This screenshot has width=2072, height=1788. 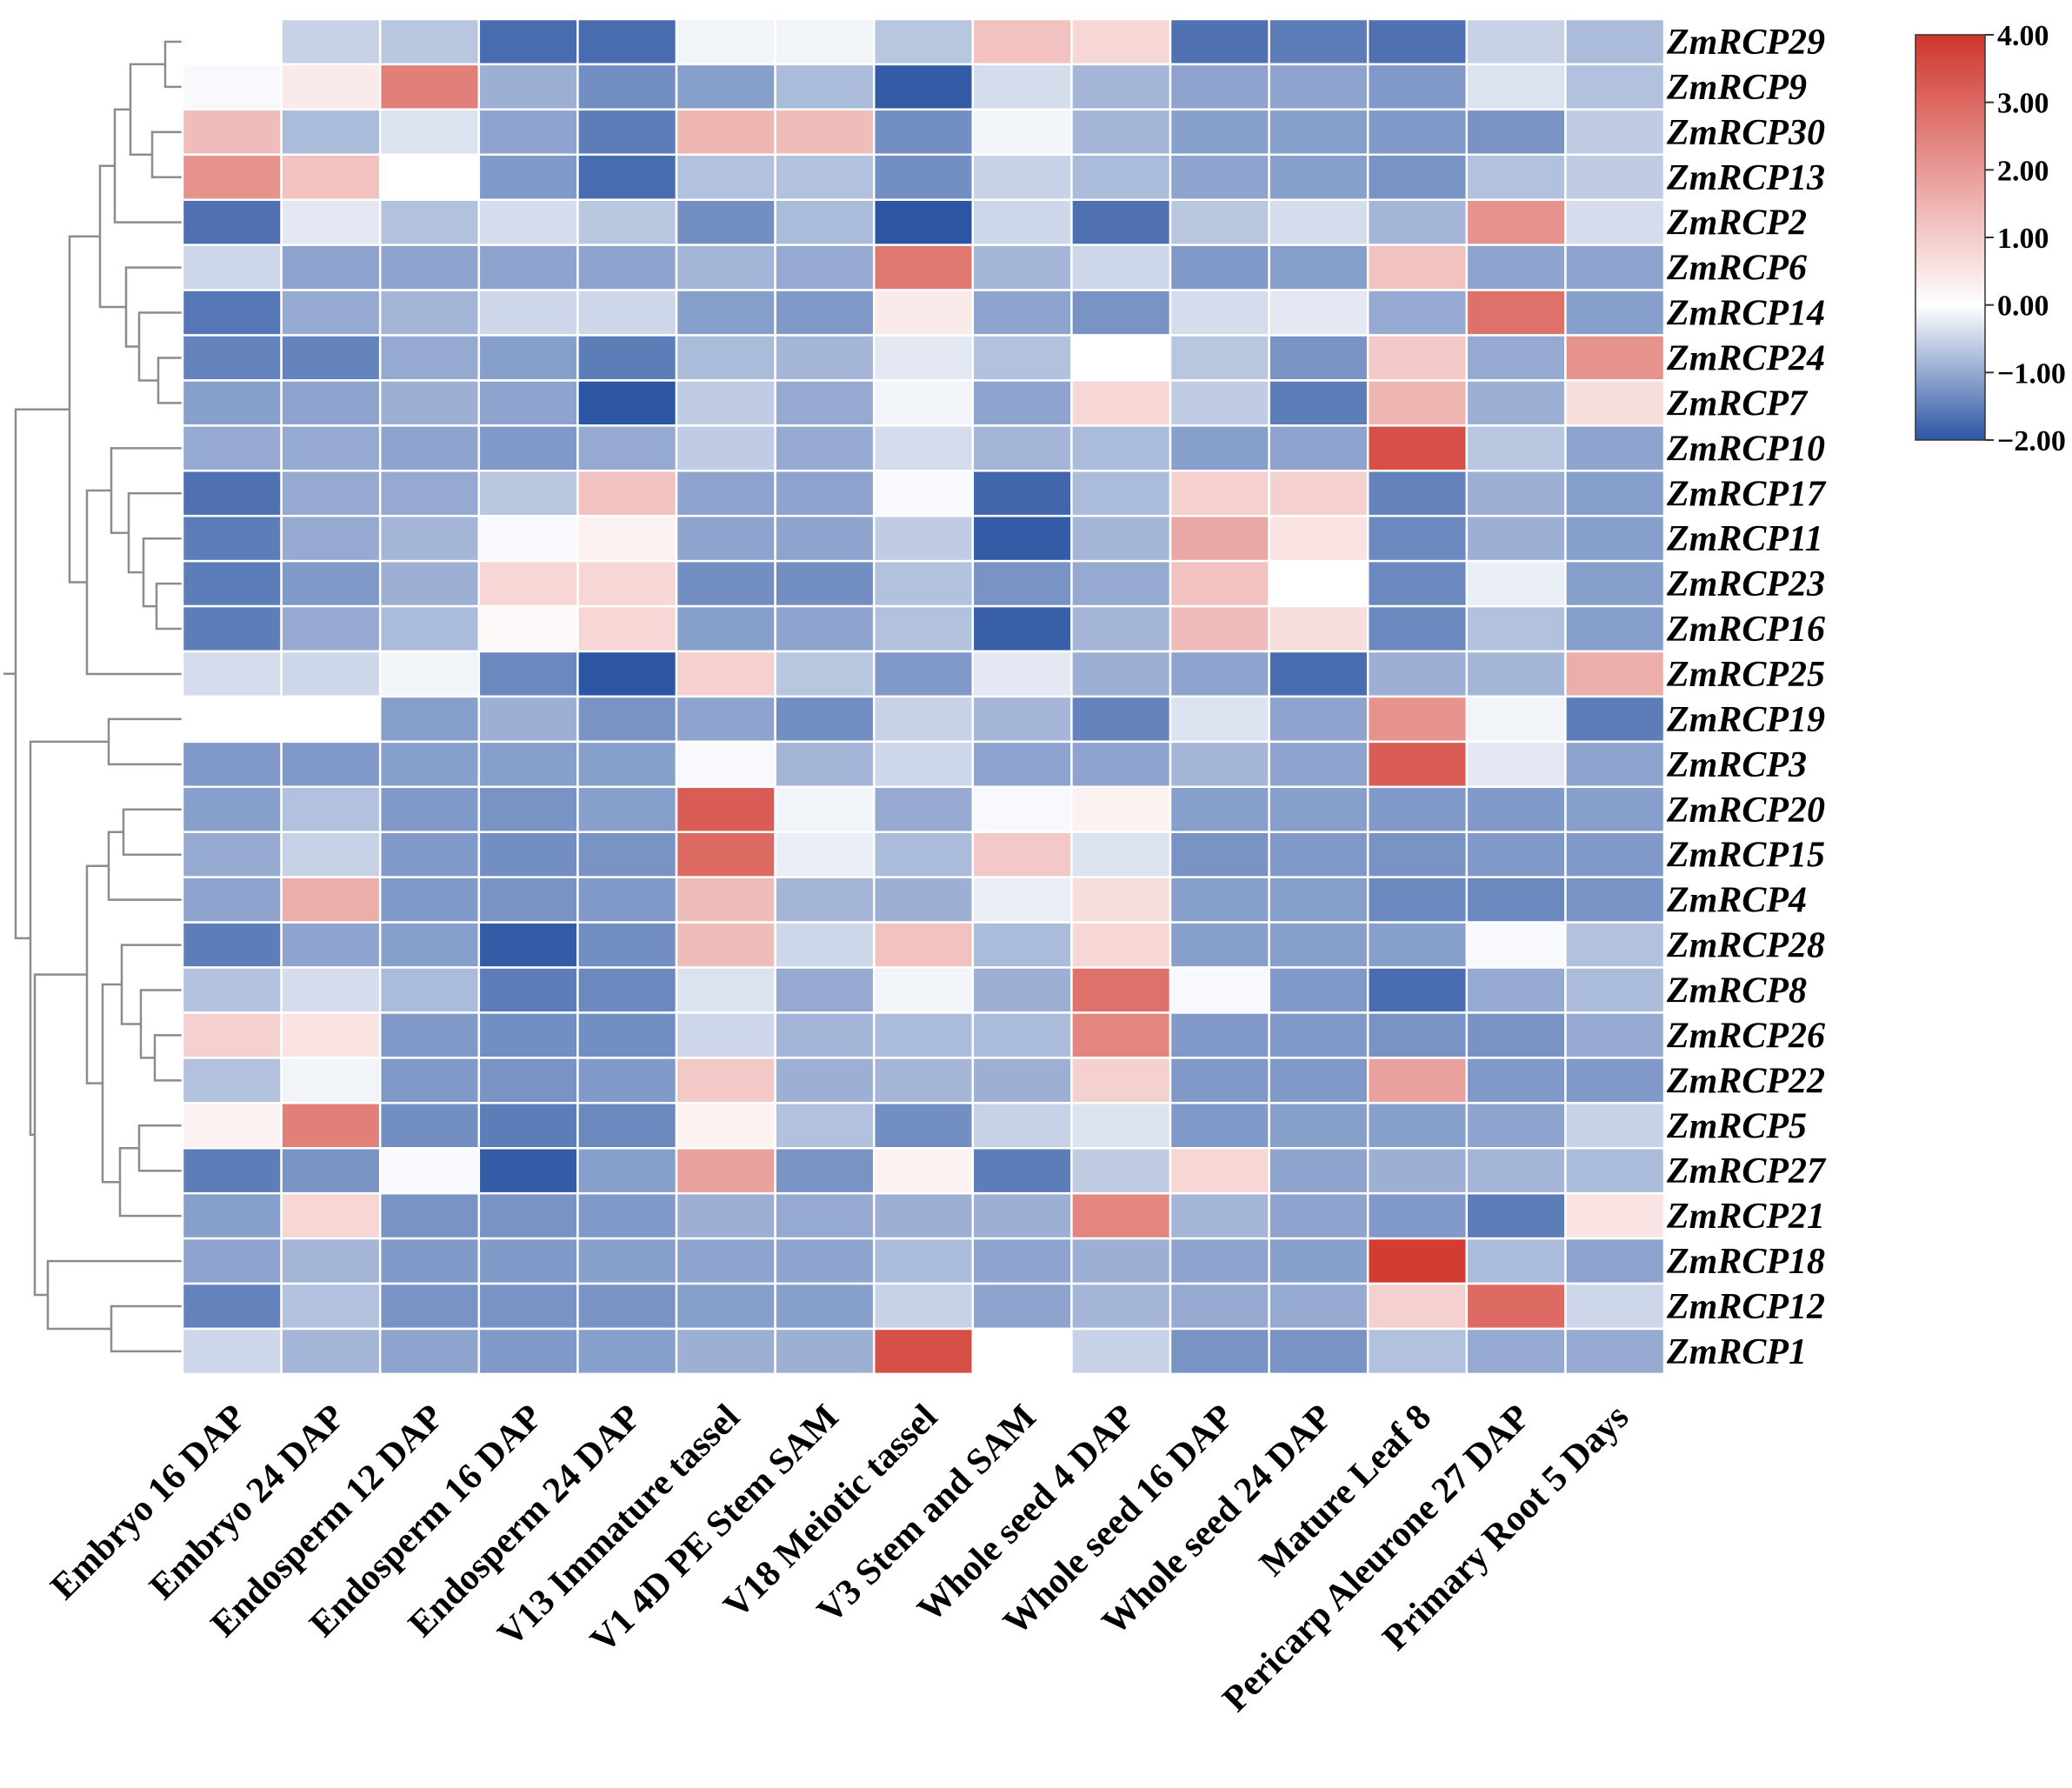 What do you see at coordinates (1745, 43) in the screenshot?
I see `row-label: ZmRCP29` at bounding box center [1745, 43].